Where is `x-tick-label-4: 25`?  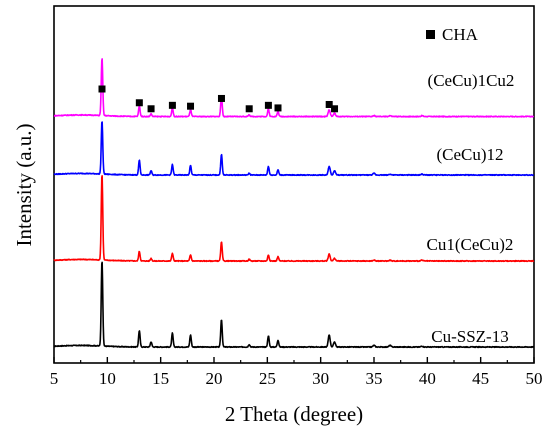 x-tick-label-4: 25 is located at coordinates (267, 378).